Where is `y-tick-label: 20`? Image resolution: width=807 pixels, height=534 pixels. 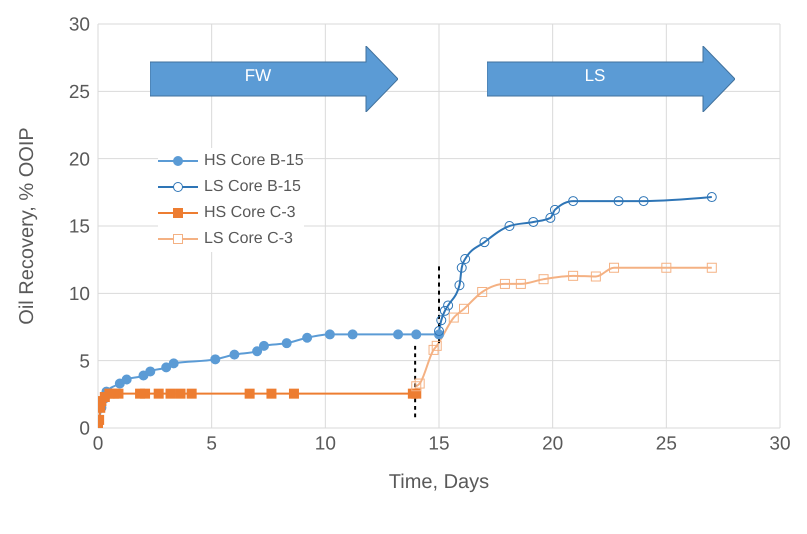
y-tick-label: 20 is located at coordinates (79, 159).